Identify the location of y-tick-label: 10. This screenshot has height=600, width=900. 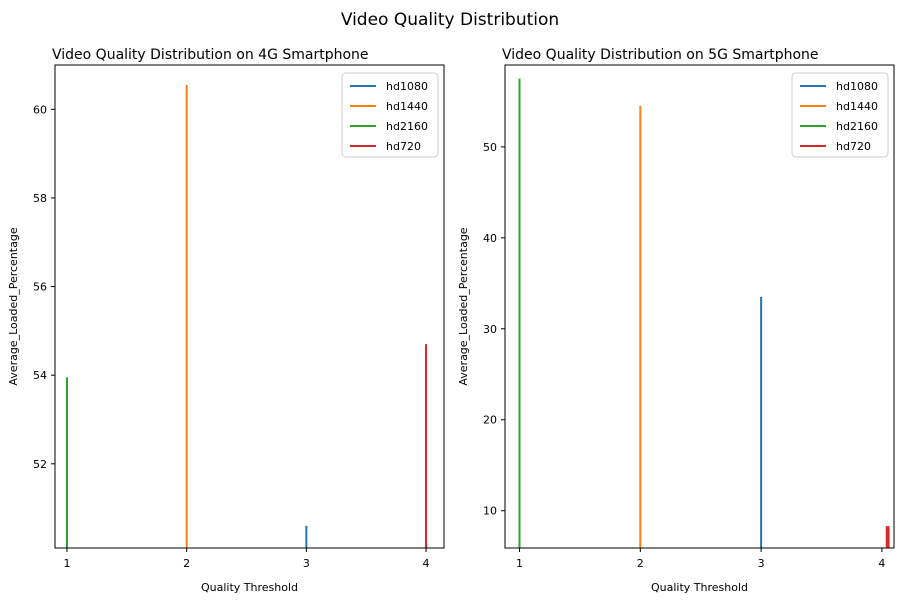
(490, 511).